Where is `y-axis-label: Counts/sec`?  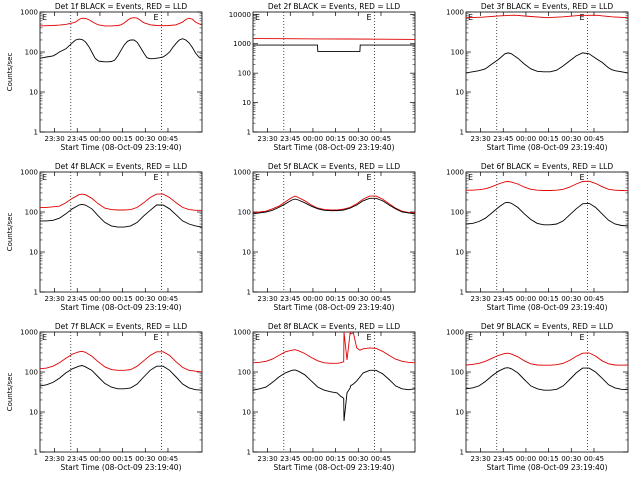
y-axis-label: Counts/sec is located at coordinates (10, 72).